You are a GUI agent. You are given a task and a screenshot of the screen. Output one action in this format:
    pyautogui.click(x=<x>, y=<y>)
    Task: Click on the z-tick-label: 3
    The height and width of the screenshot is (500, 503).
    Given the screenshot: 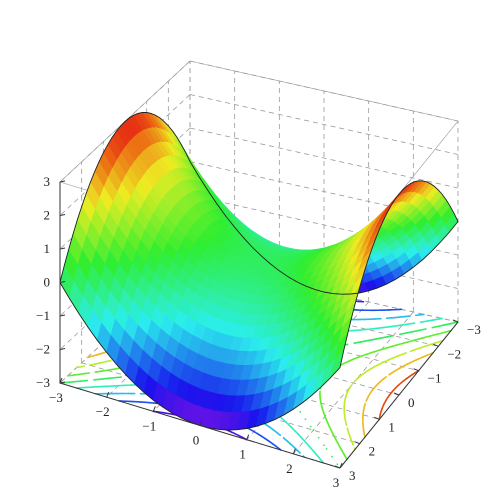 What is the action you would take?
    pyautogui.click(x=47, y=181)
    